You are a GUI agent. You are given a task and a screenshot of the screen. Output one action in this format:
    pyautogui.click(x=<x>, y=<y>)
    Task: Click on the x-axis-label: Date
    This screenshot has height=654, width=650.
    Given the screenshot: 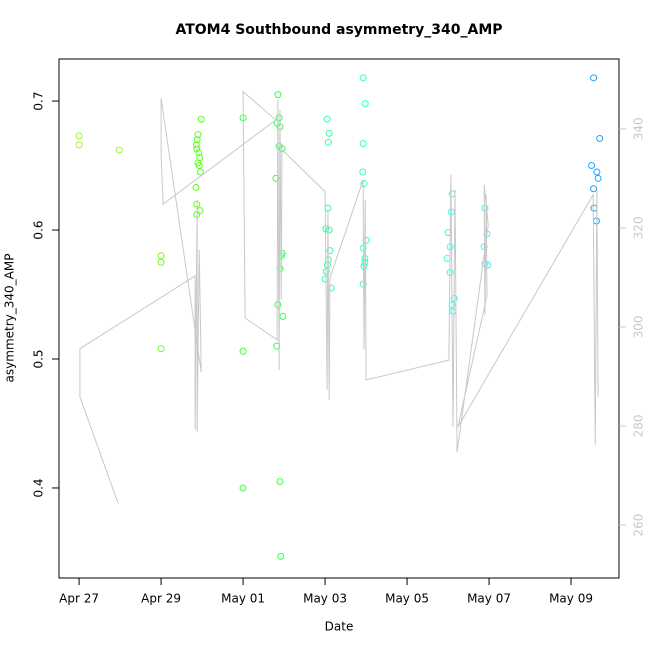 What is the action you would take?
    pyautogui.click(x=339, y=627)
    